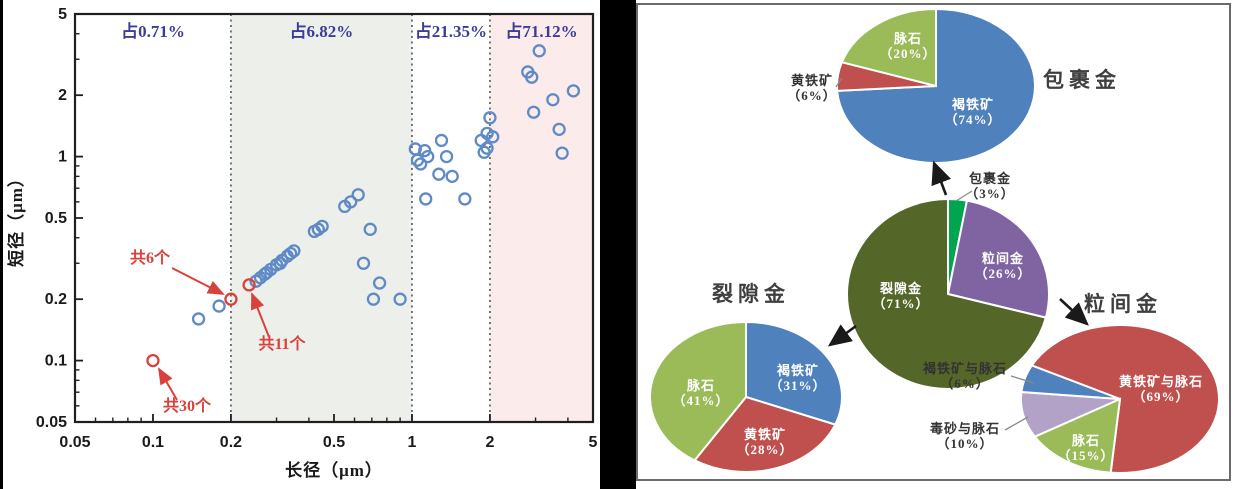 This screenshot has width=1233, height=489. I want to click on pie-title: 包裹金, so click(1082, 80).